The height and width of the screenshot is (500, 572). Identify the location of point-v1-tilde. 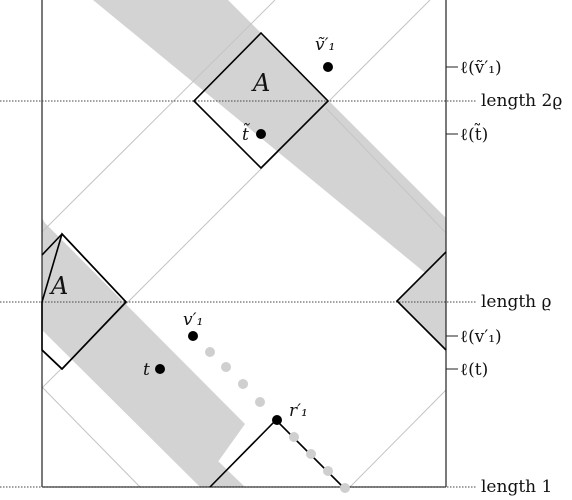
(328, 67).